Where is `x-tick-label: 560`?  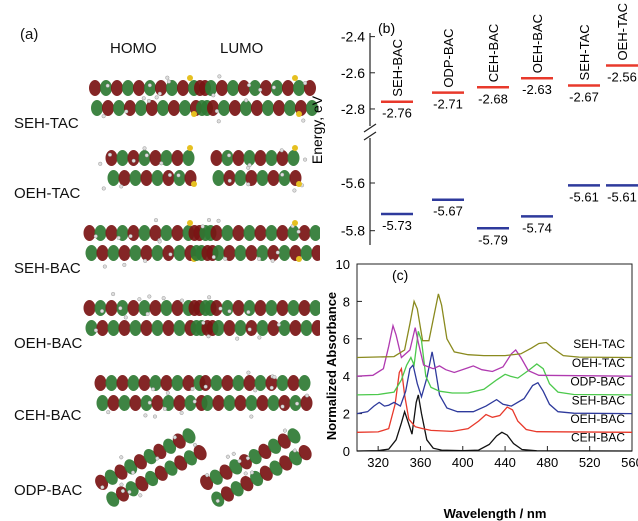
x-tick-label: 560 is located at coordinates (629, 462).